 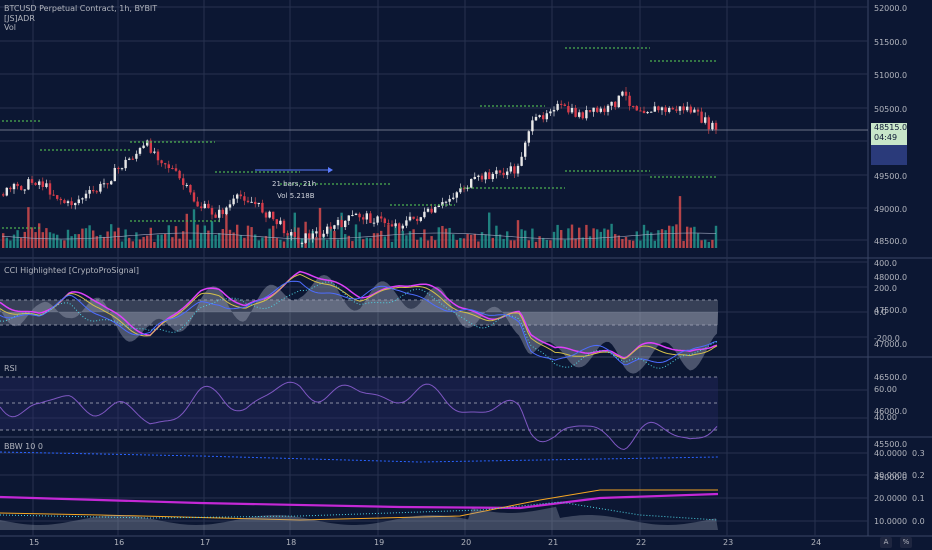 What do you see at coordinates (918, 521) in the screenshot?
I see `bbw-axis-right-label: 0.0` at bounding box center [918, 521].